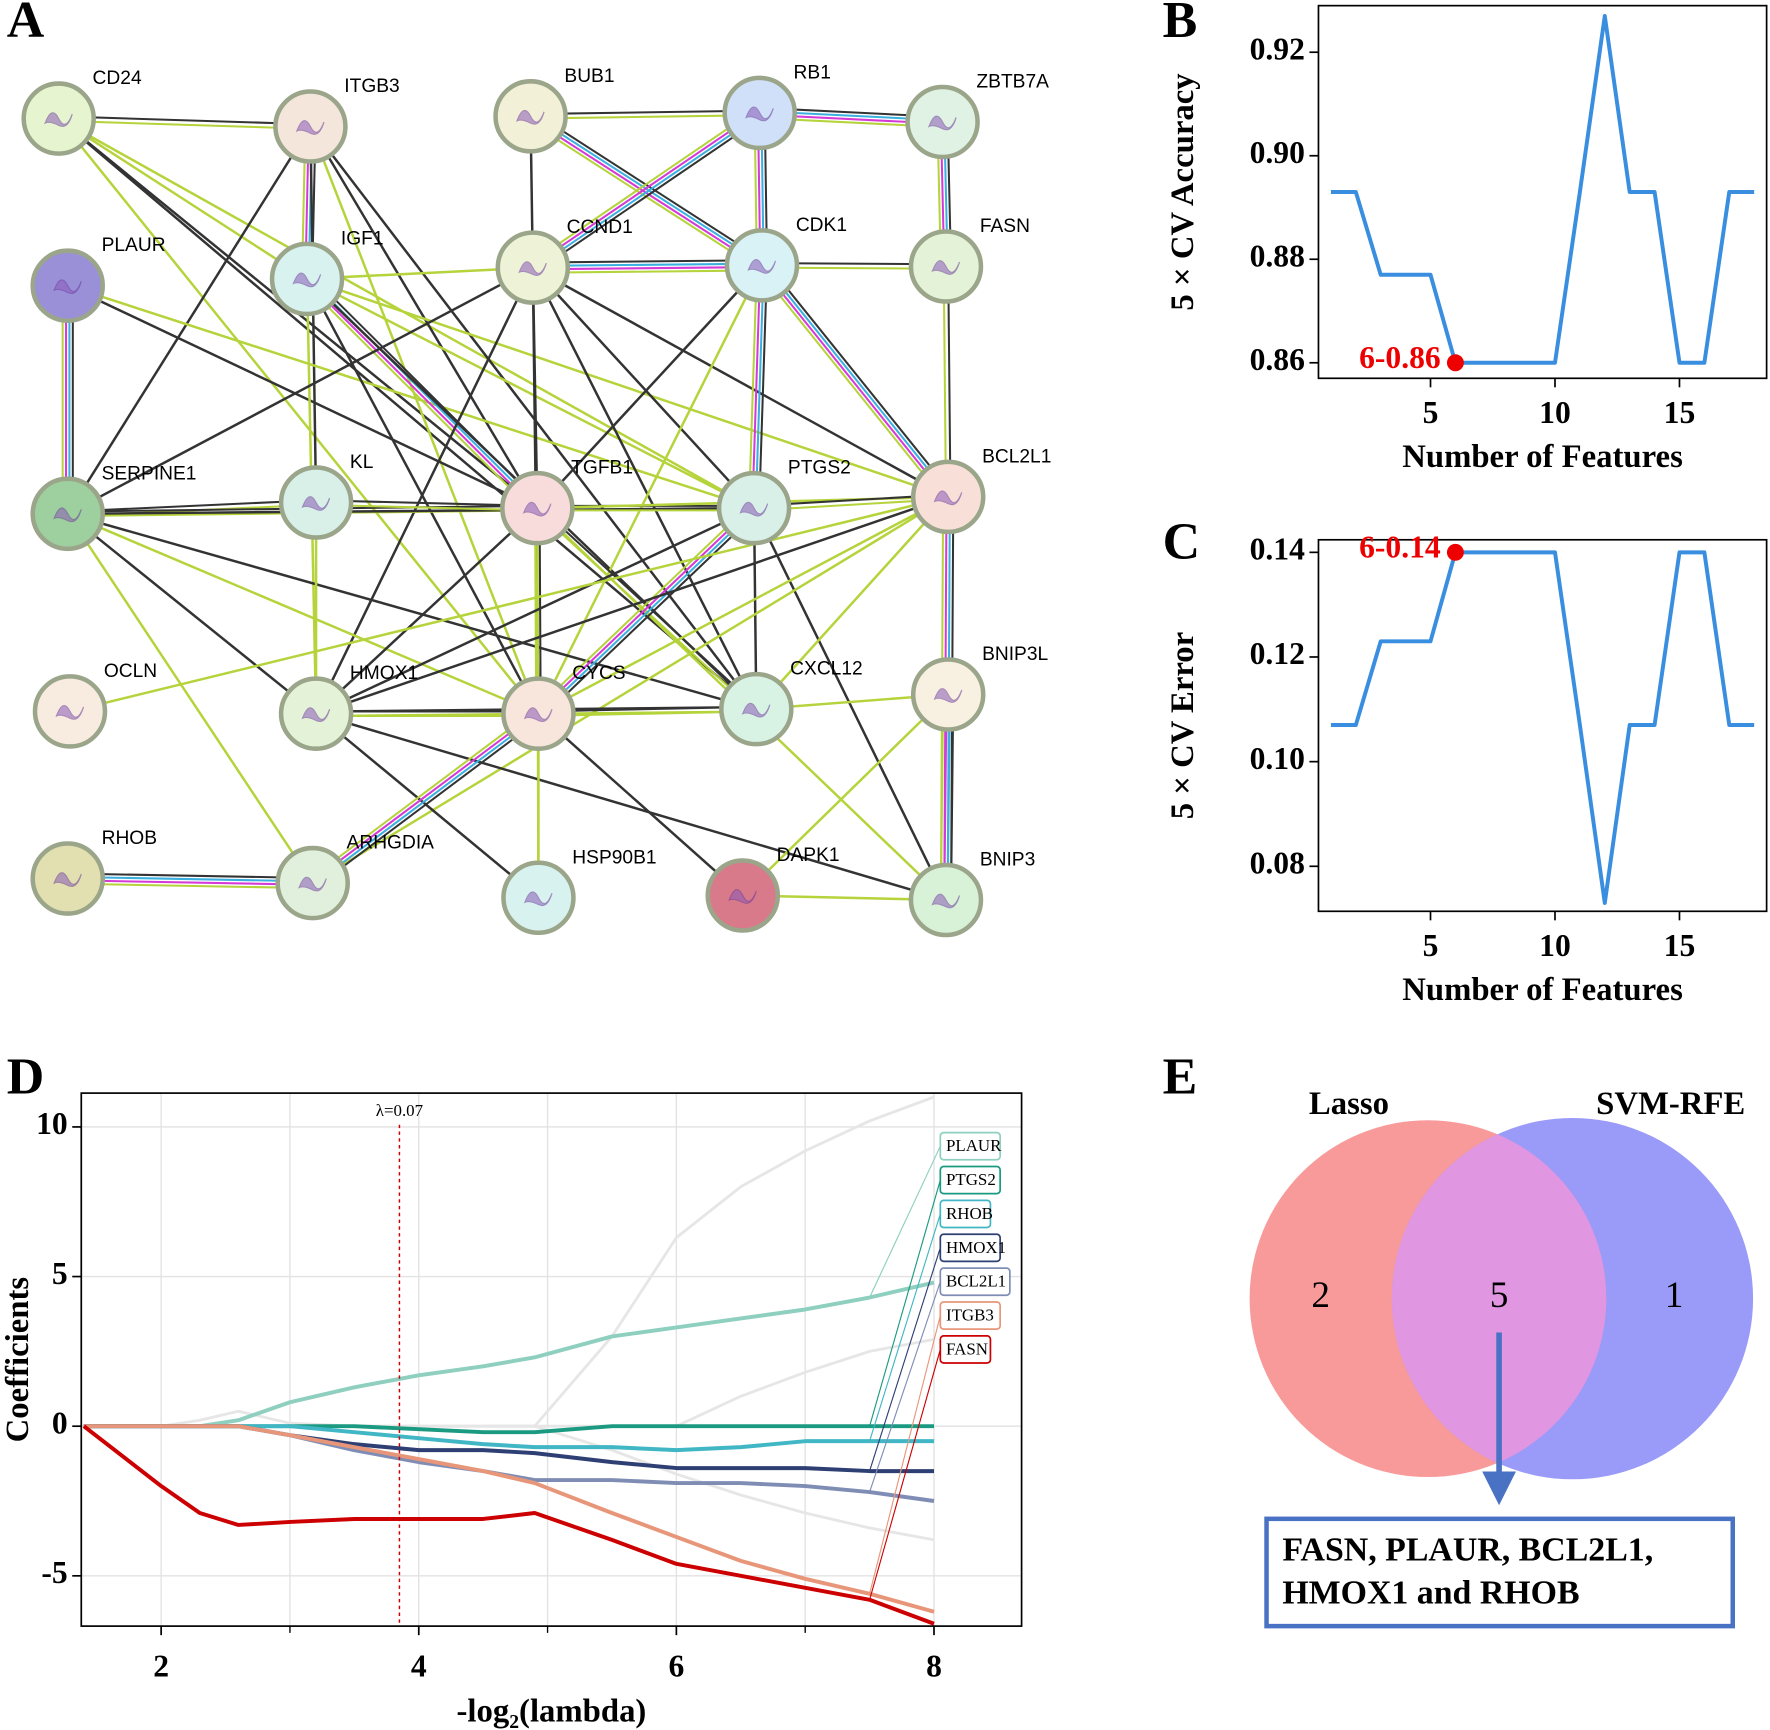 This screenshot has width=1770, height=1730. What do you see at coordinates (1455, 552) in the screenshot?
I see `highlight-point` at bounding box center [1455, 552].